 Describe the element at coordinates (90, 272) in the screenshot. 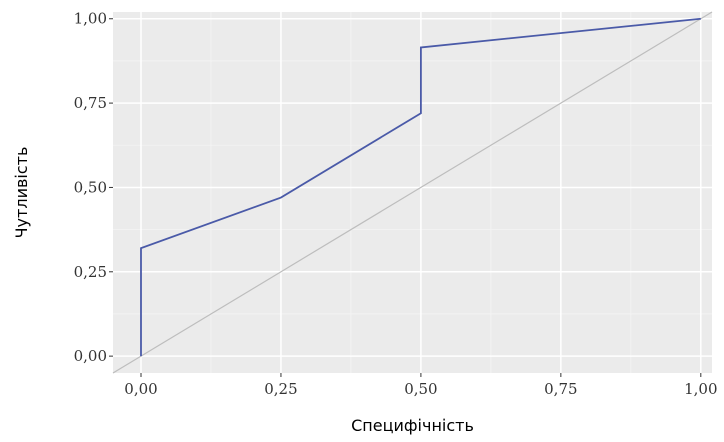

I see `y-tick-label: 0,25` at that location.